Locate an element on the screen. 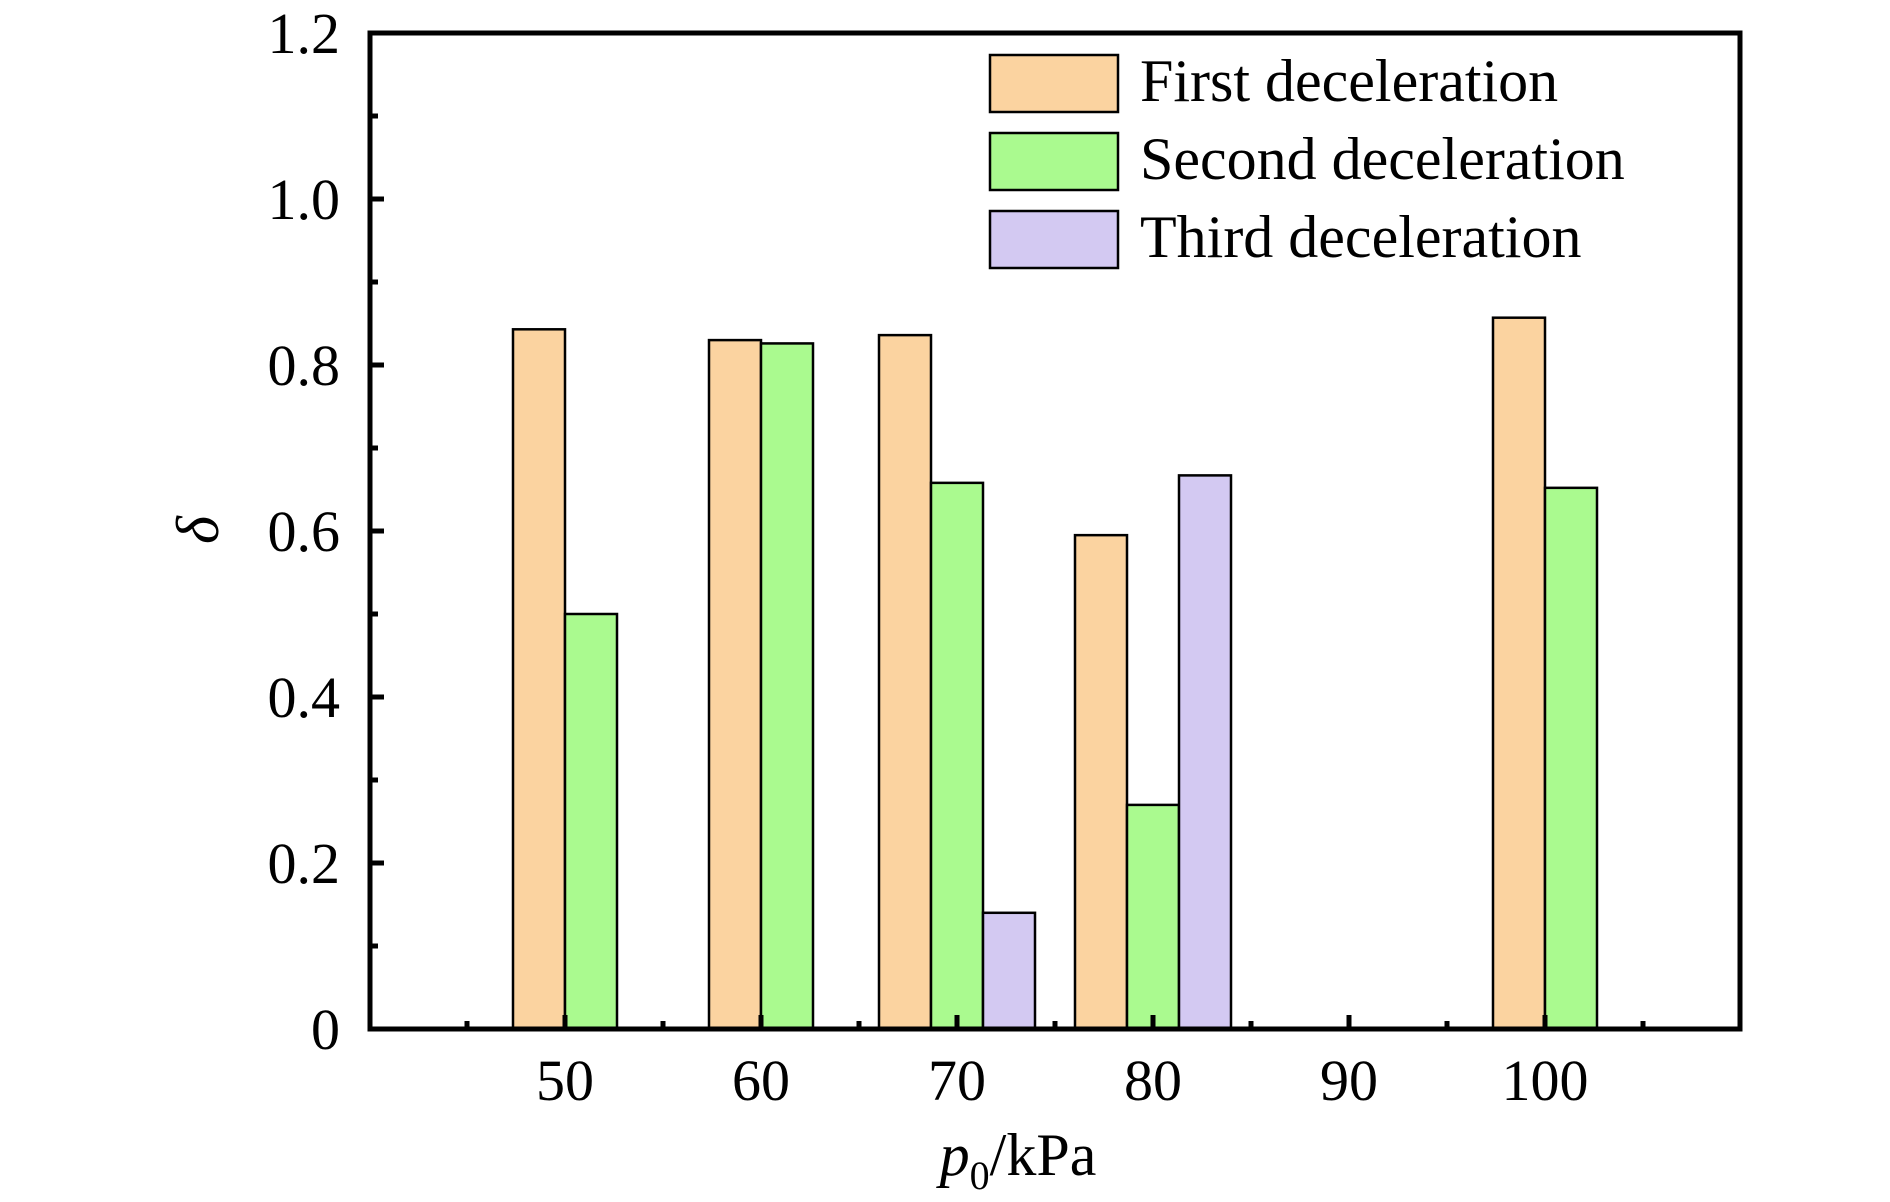  y-tick-labels: 0 0.2 0.4 0.6 0.8 1.0 1.2 is located at coordinates (304, 531).